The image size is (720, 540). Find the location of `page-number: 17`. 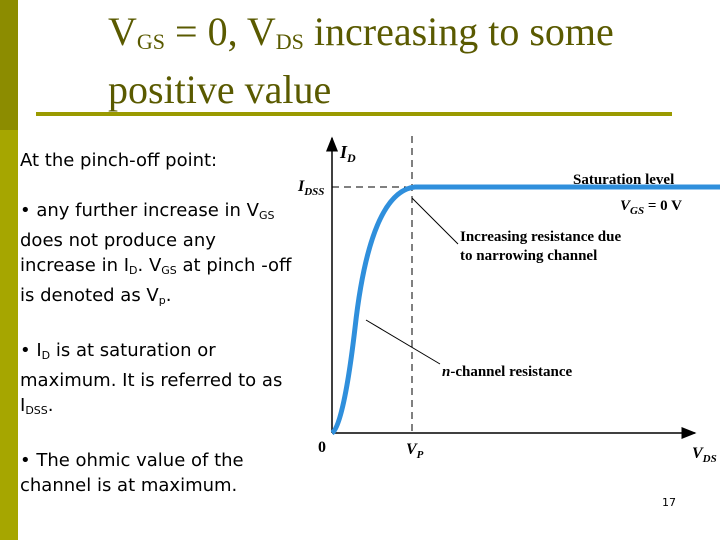

page-number: 17 is located at coordinates (669, 502).